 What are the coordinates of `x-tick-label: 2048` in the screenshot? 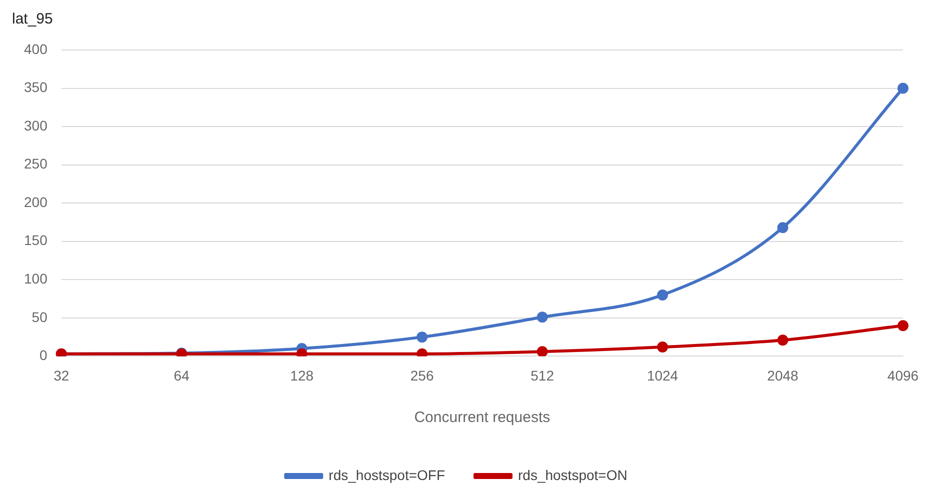 It's located at (783, 375).